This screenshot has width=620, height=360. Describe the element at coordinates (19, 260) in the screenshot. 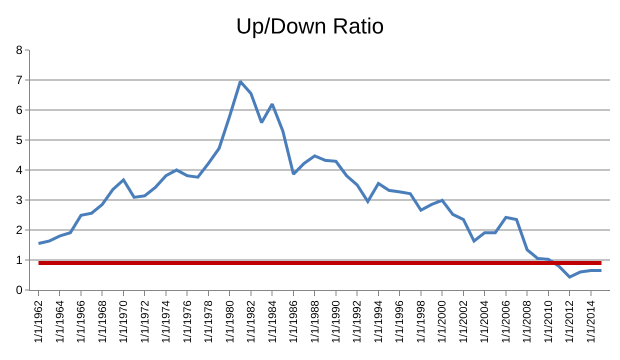

I see `y-tick-label: 1` at that location.